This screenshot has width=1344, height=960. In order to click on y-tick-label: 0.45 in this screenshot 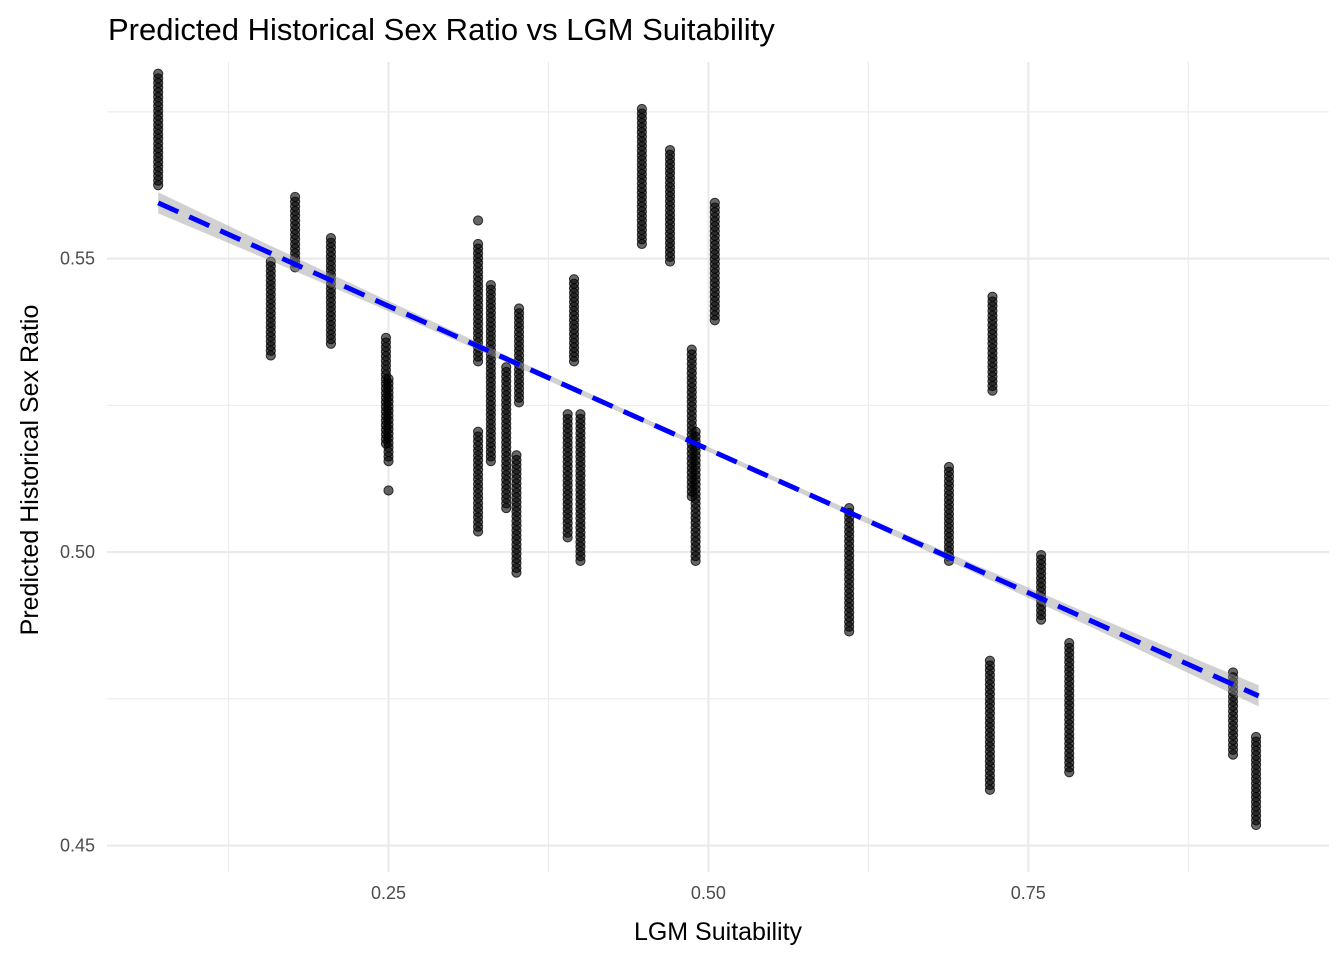, I will do `click(77, 846)`.